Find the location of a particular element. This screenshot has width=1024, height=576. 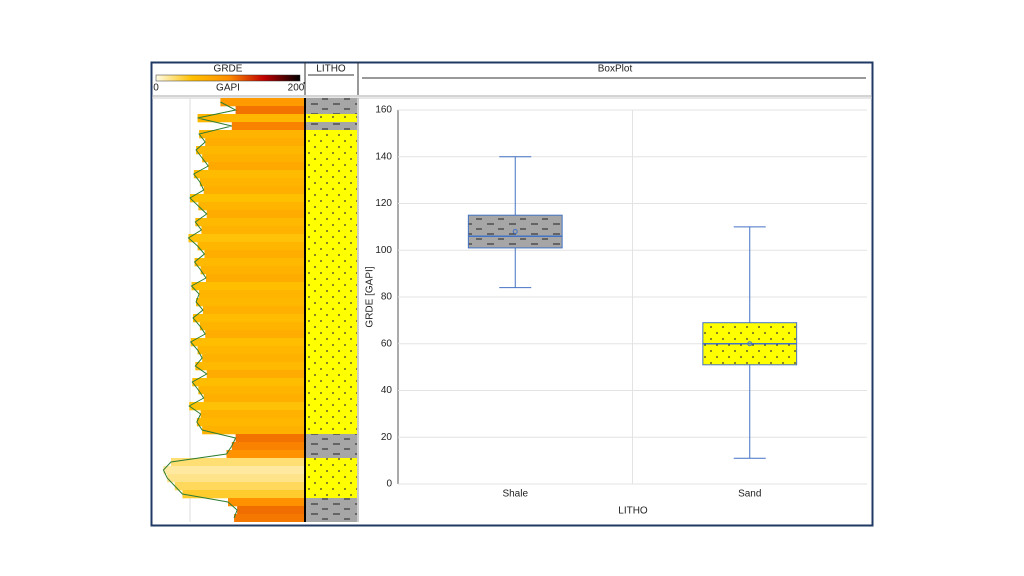

track-title: LITHO is located at coordinates (331, 69).